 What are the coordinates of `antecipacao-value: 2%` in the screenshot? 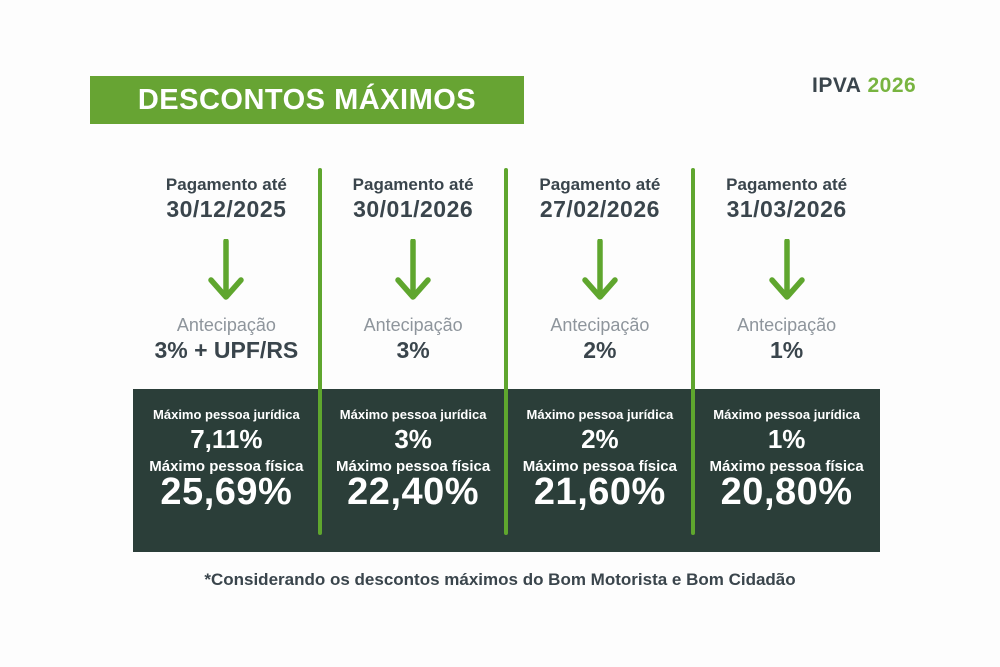 It's located at (600, 350).